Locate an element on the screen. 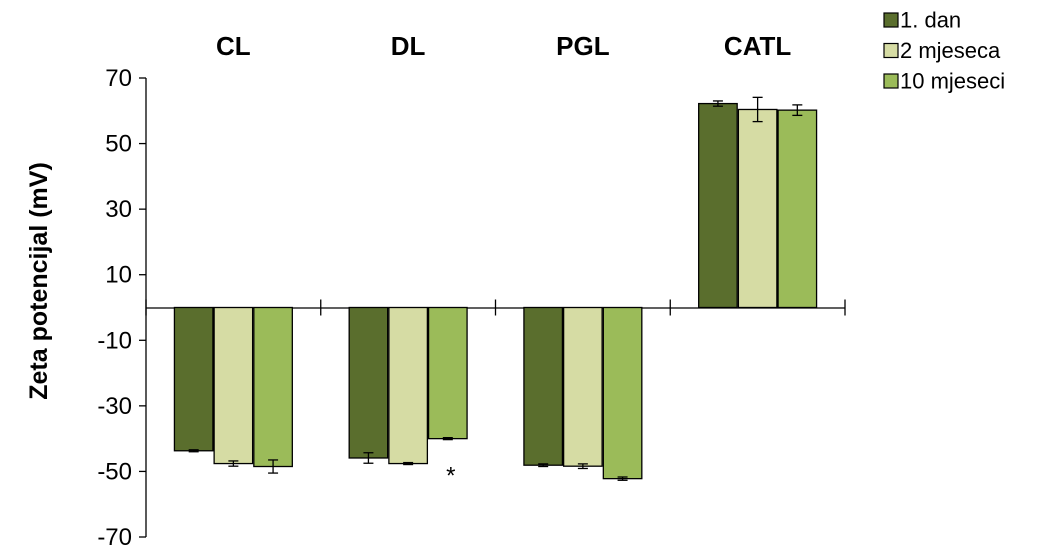  y-tick-label: 70 is located at coordinates (118, 78).